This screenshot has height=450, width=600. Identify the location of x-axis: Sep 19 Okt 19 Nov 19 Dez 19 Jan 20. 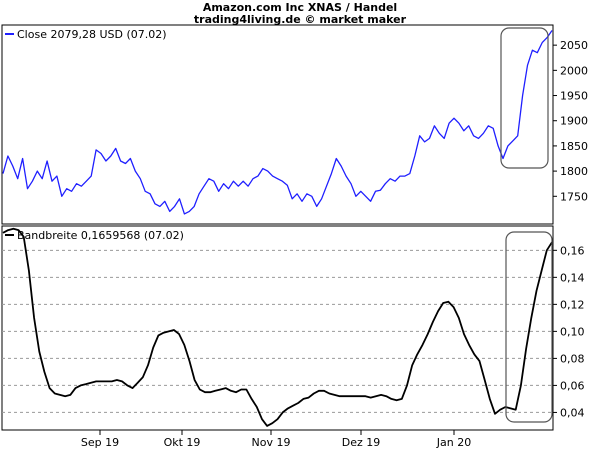
(276, 439).